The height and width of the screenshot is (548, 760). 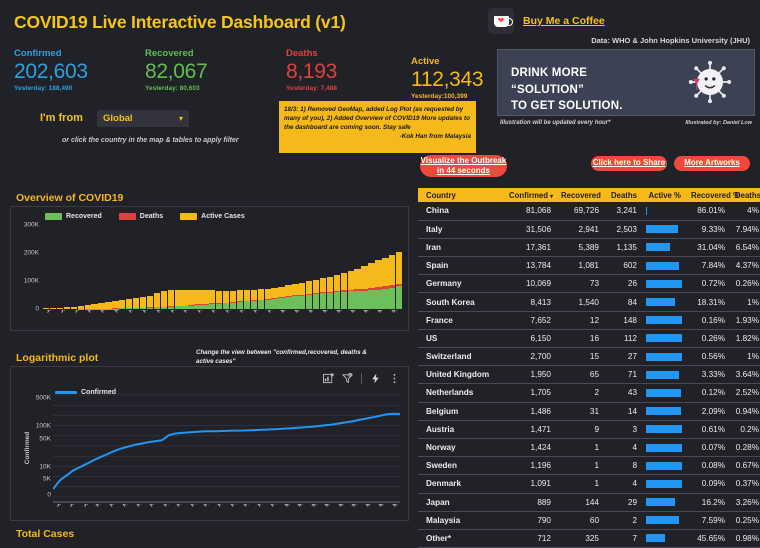 What do you see at coordinates (580, 266) in the screenshot?
I see `cell-recovered: 1,081` at bounding box center [580, 266].